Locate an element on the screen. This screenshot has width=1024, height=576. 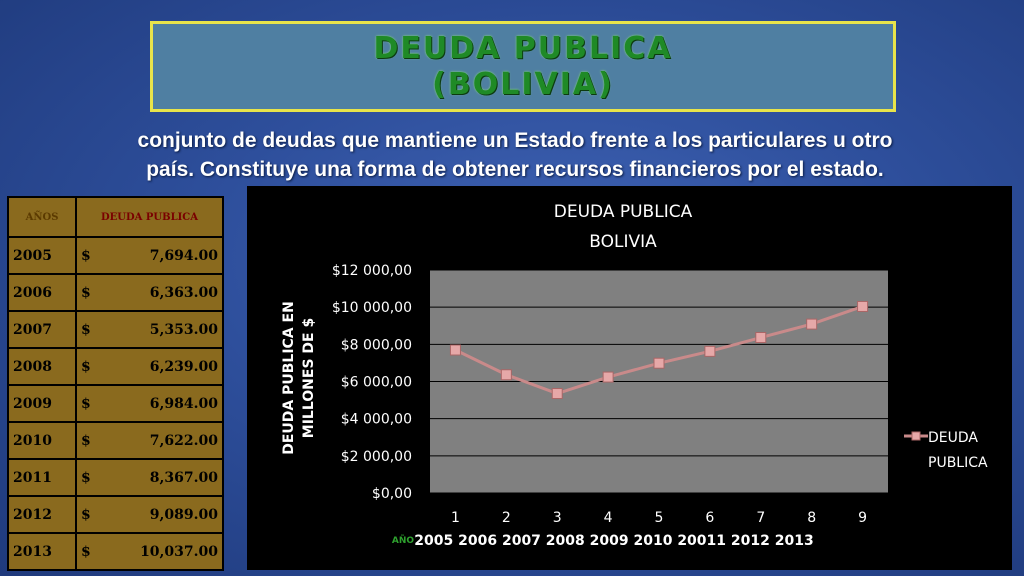
x-tick-label: 4 is located at coordinates (608, 518).